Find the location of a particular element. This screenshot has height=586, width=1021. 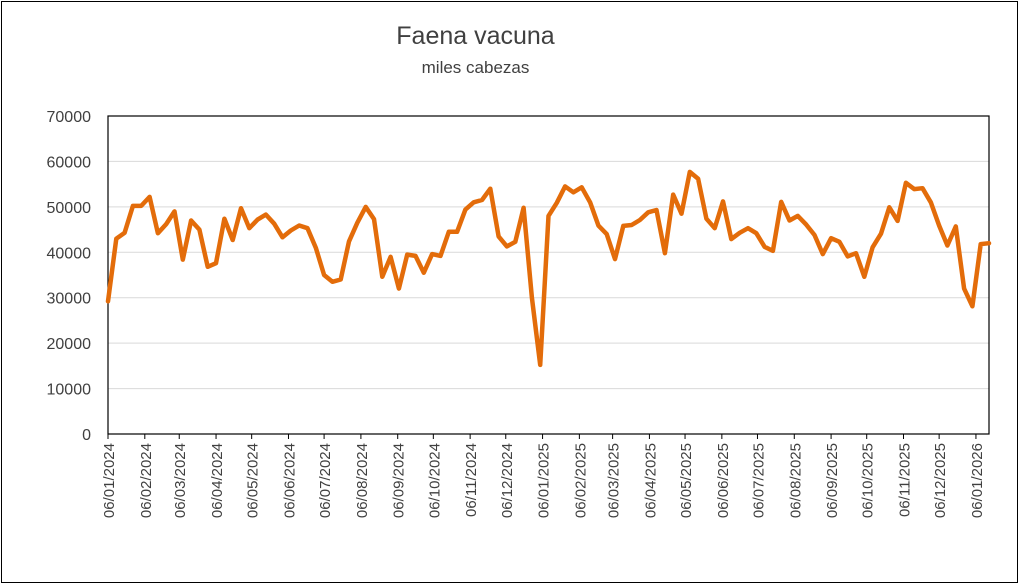

x-tick-label: 06/11/2024 is located at coordinates (471, 480).